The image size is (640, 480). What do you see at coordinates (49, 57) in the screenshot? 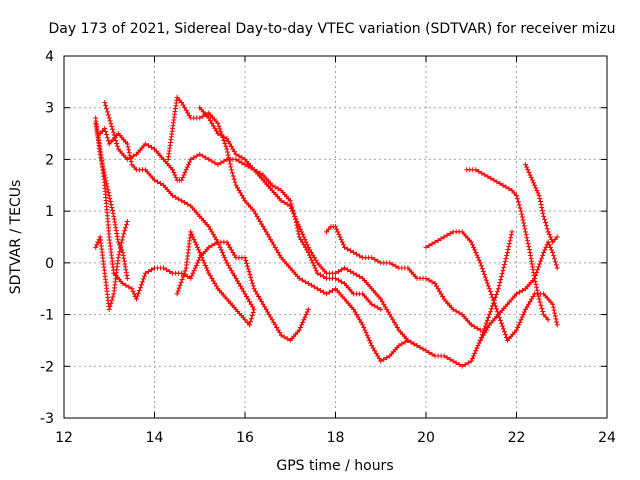
I see `y-tick-label: 4` at bounding box center [49, 57].